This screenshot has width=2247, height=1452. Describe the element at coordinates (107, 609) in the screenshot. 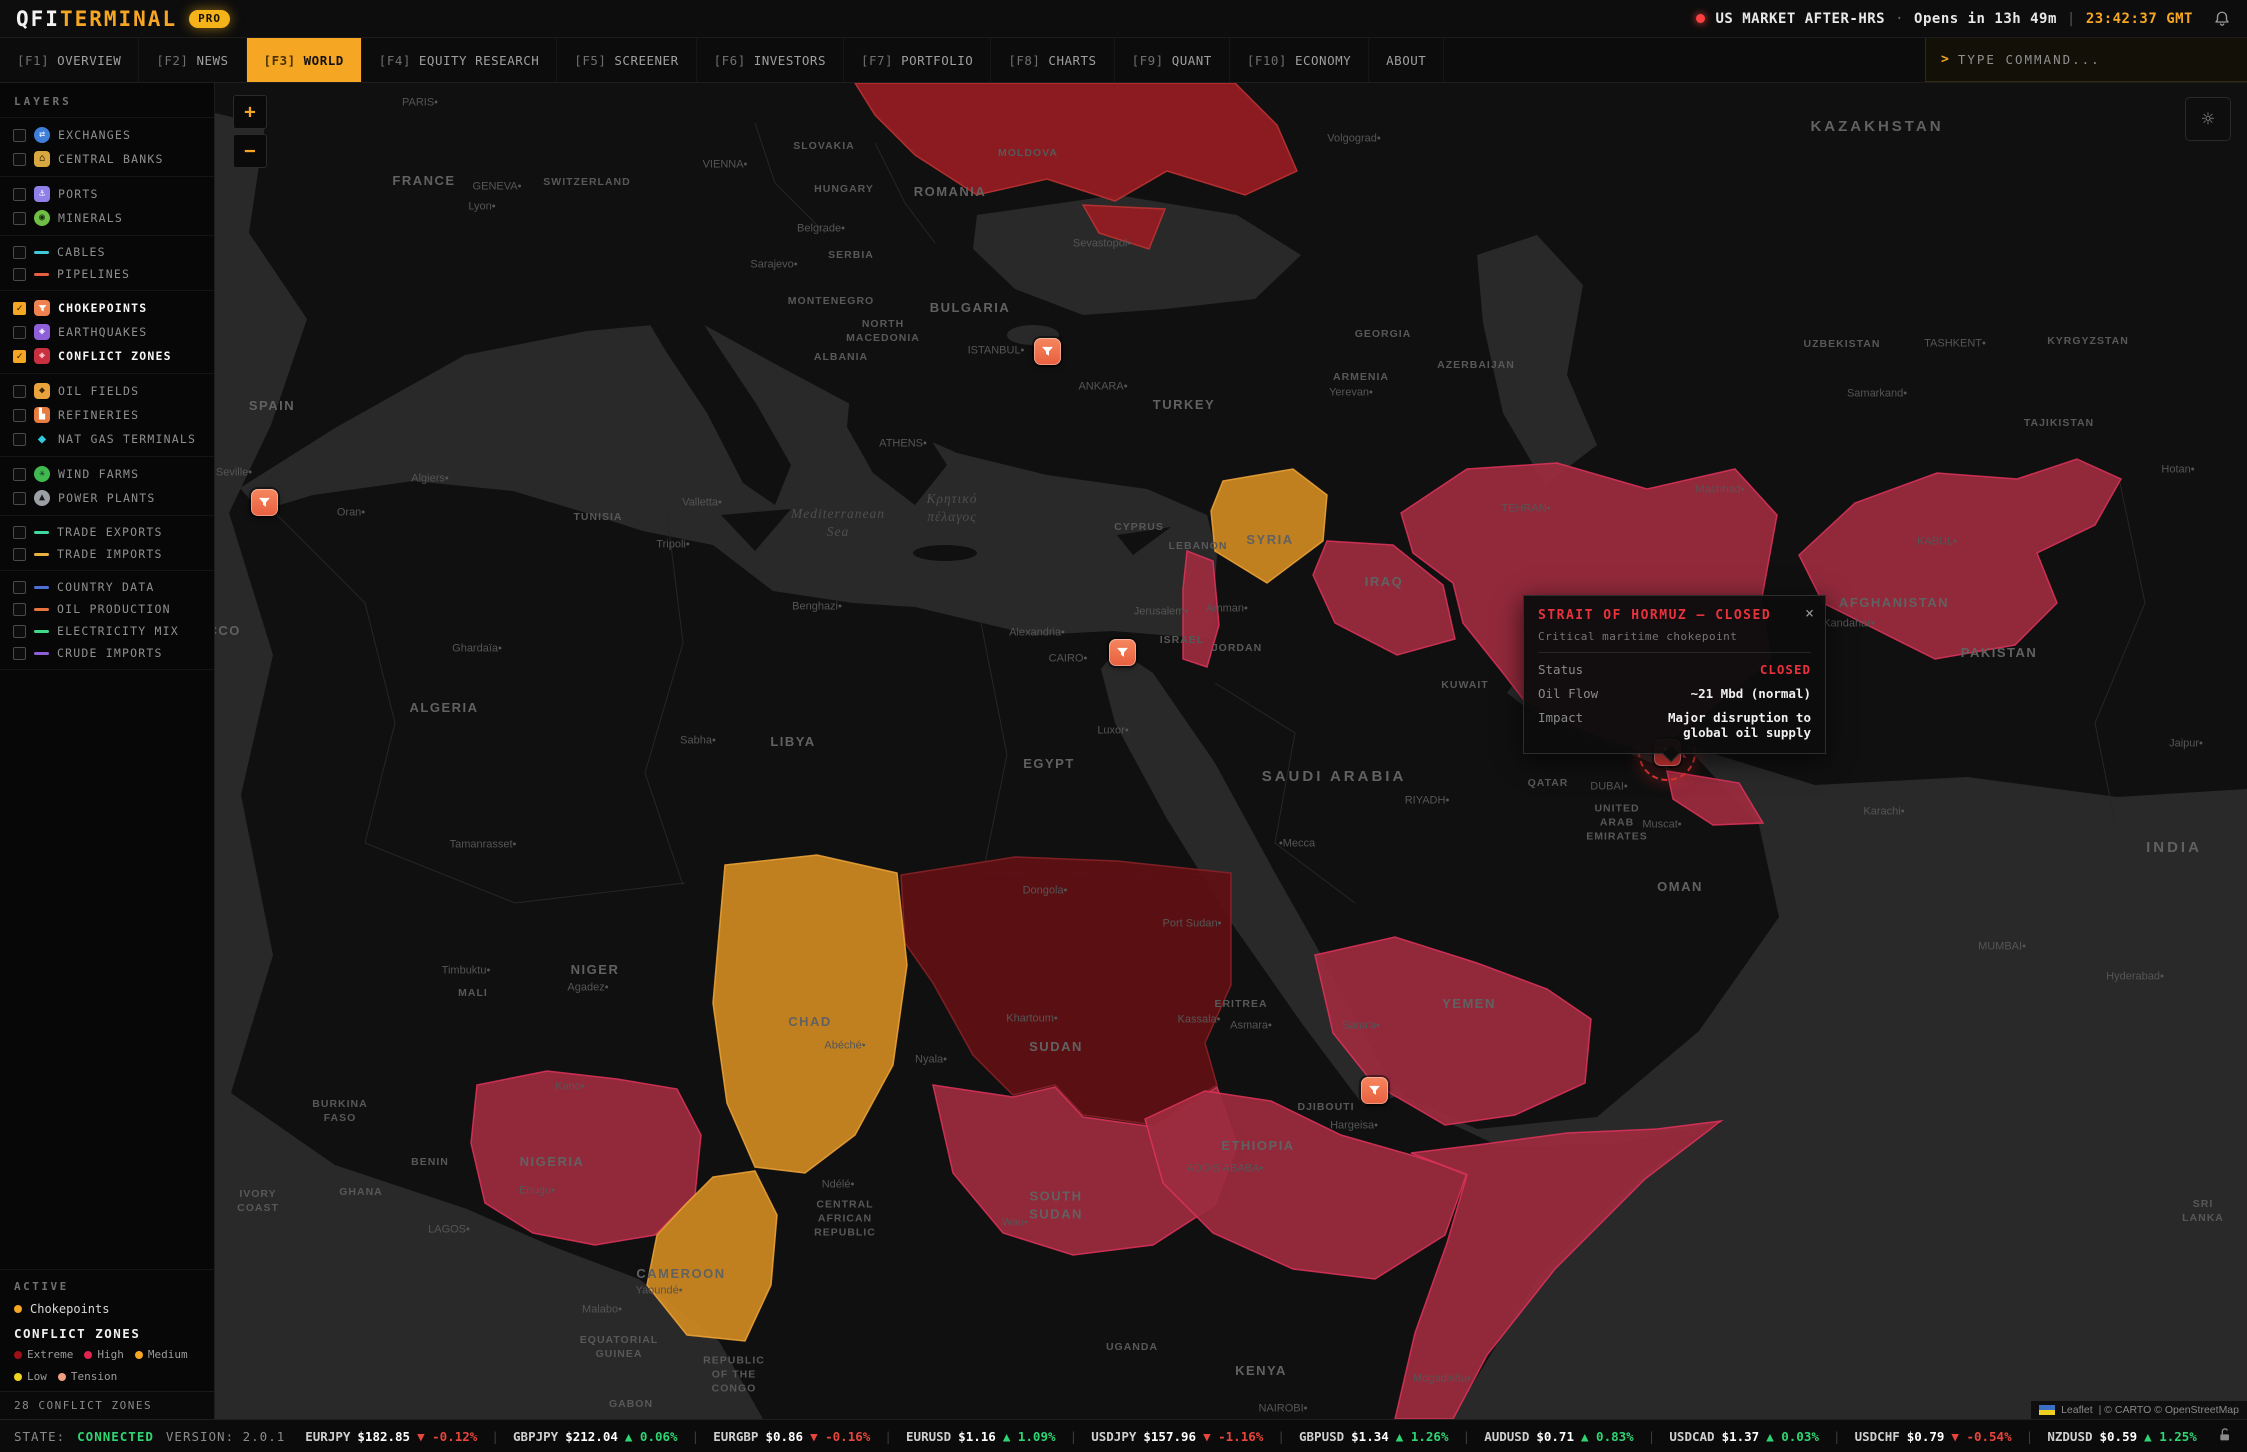

I see `layer-toggle-oil-production: ✓ OIL PRODUCTION` at that location.